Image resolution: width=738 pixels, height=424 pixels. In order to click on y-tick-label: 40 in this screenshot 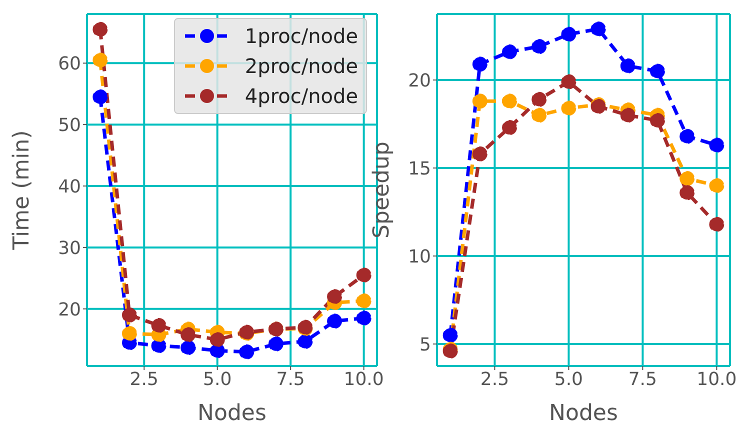, I will do `click(69, 187)`.